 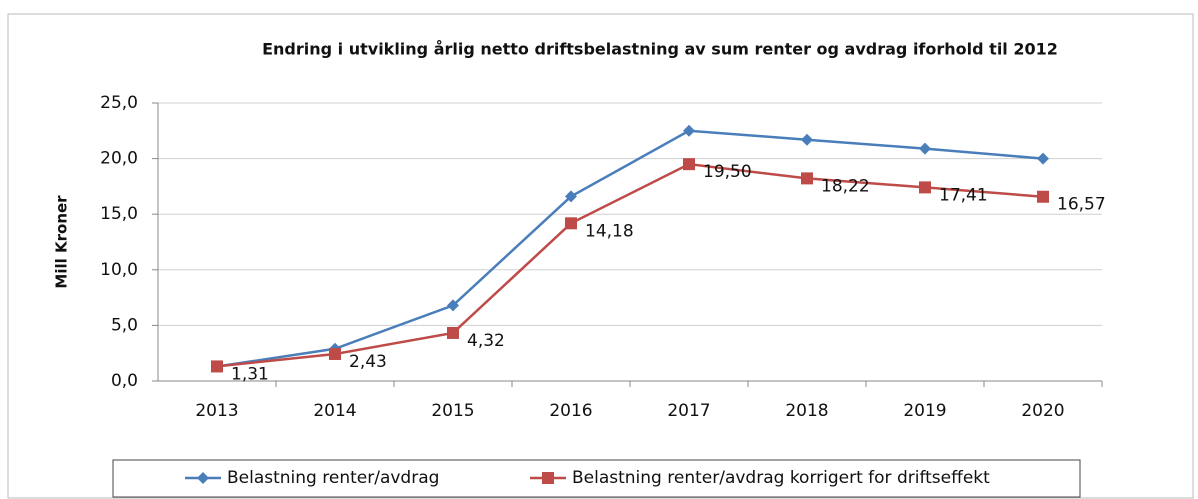 What do you see at coordinates (452, 411) in the screenshot?
I see `x-tick-label: 2015` at bounding box center [452, 411].